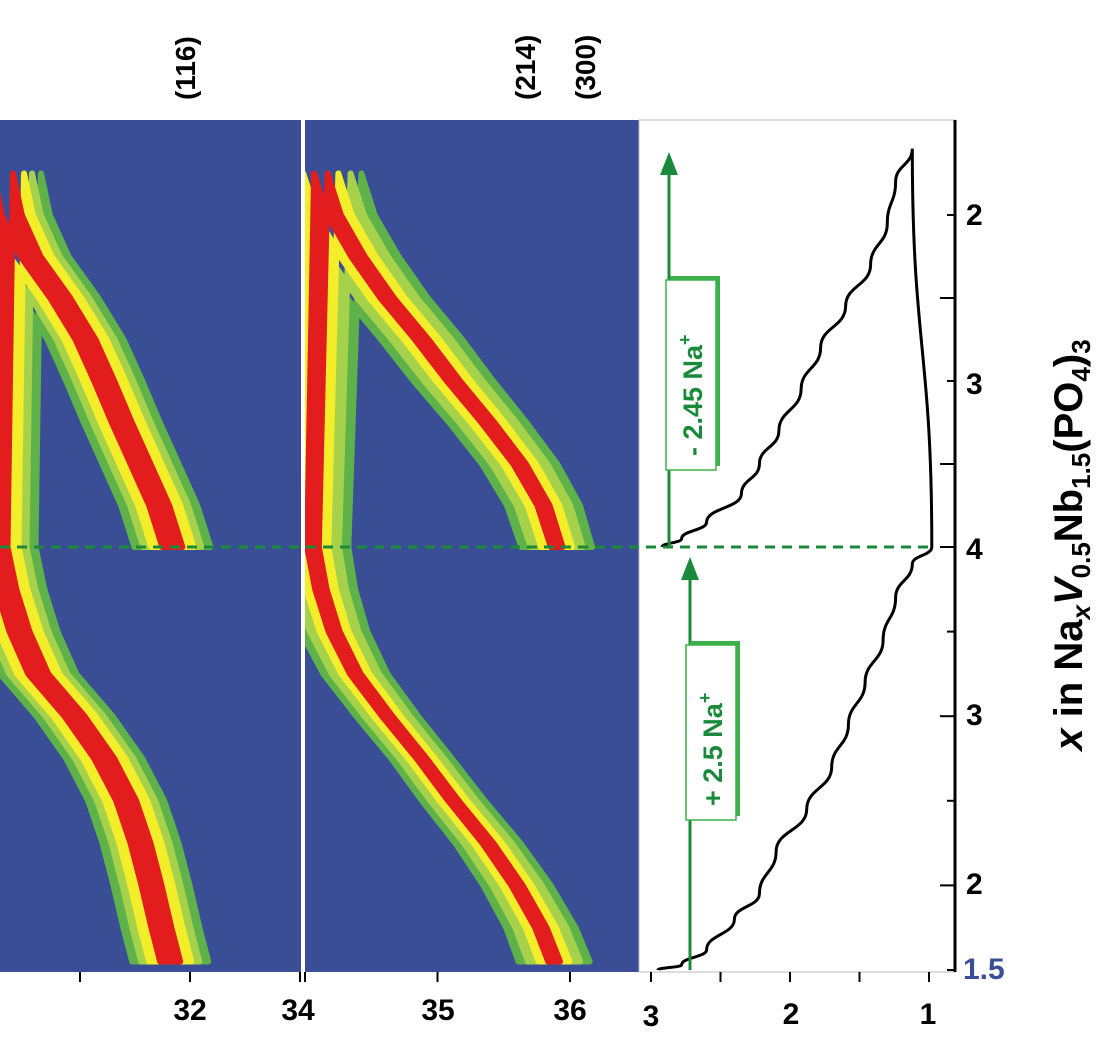 This screenshot has height=1040, width=1100. I want to click on two-theta-tick-label: 32, so click(189, 1010).